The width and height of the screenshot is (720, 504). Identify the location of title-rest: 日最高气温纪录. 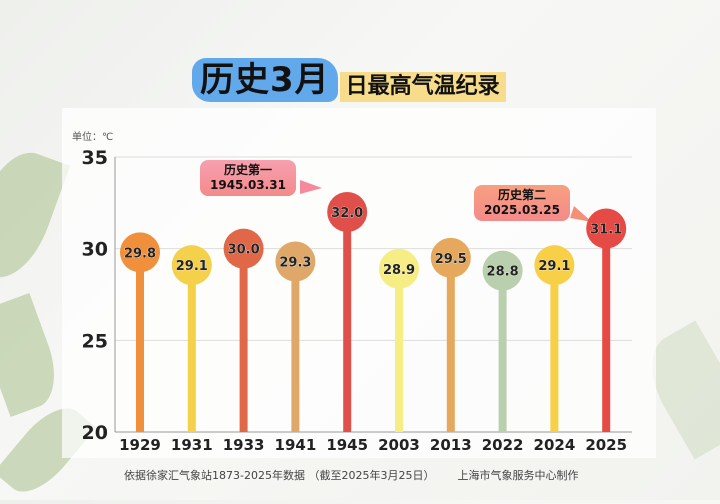
(422, 87).